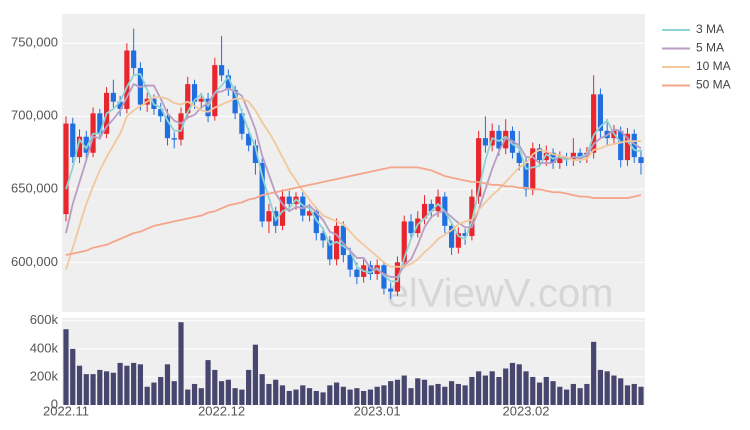 The image size is (750, 430). Describe the element at coordinates (34, 188) in the screenshot. I see `y-tick-label: 650,000` at that location.